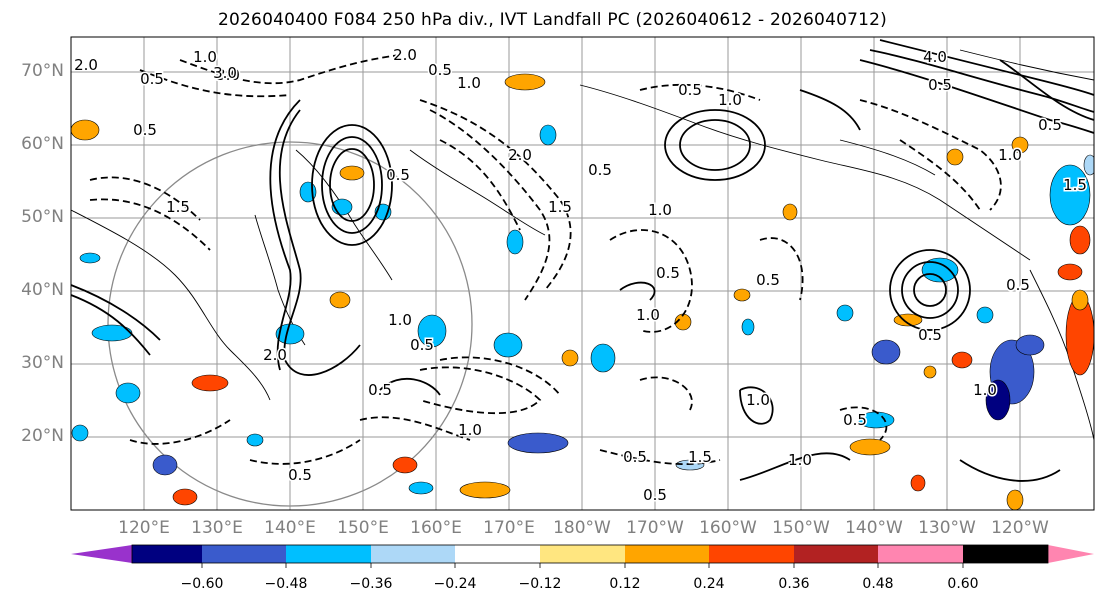 The height and width of the screenshot is (604, 1105). What do you see at coordinates (202, 584) in the screenshot?
I see `colorbar-tick-label: −0.60` at bounding box center [202, 584].